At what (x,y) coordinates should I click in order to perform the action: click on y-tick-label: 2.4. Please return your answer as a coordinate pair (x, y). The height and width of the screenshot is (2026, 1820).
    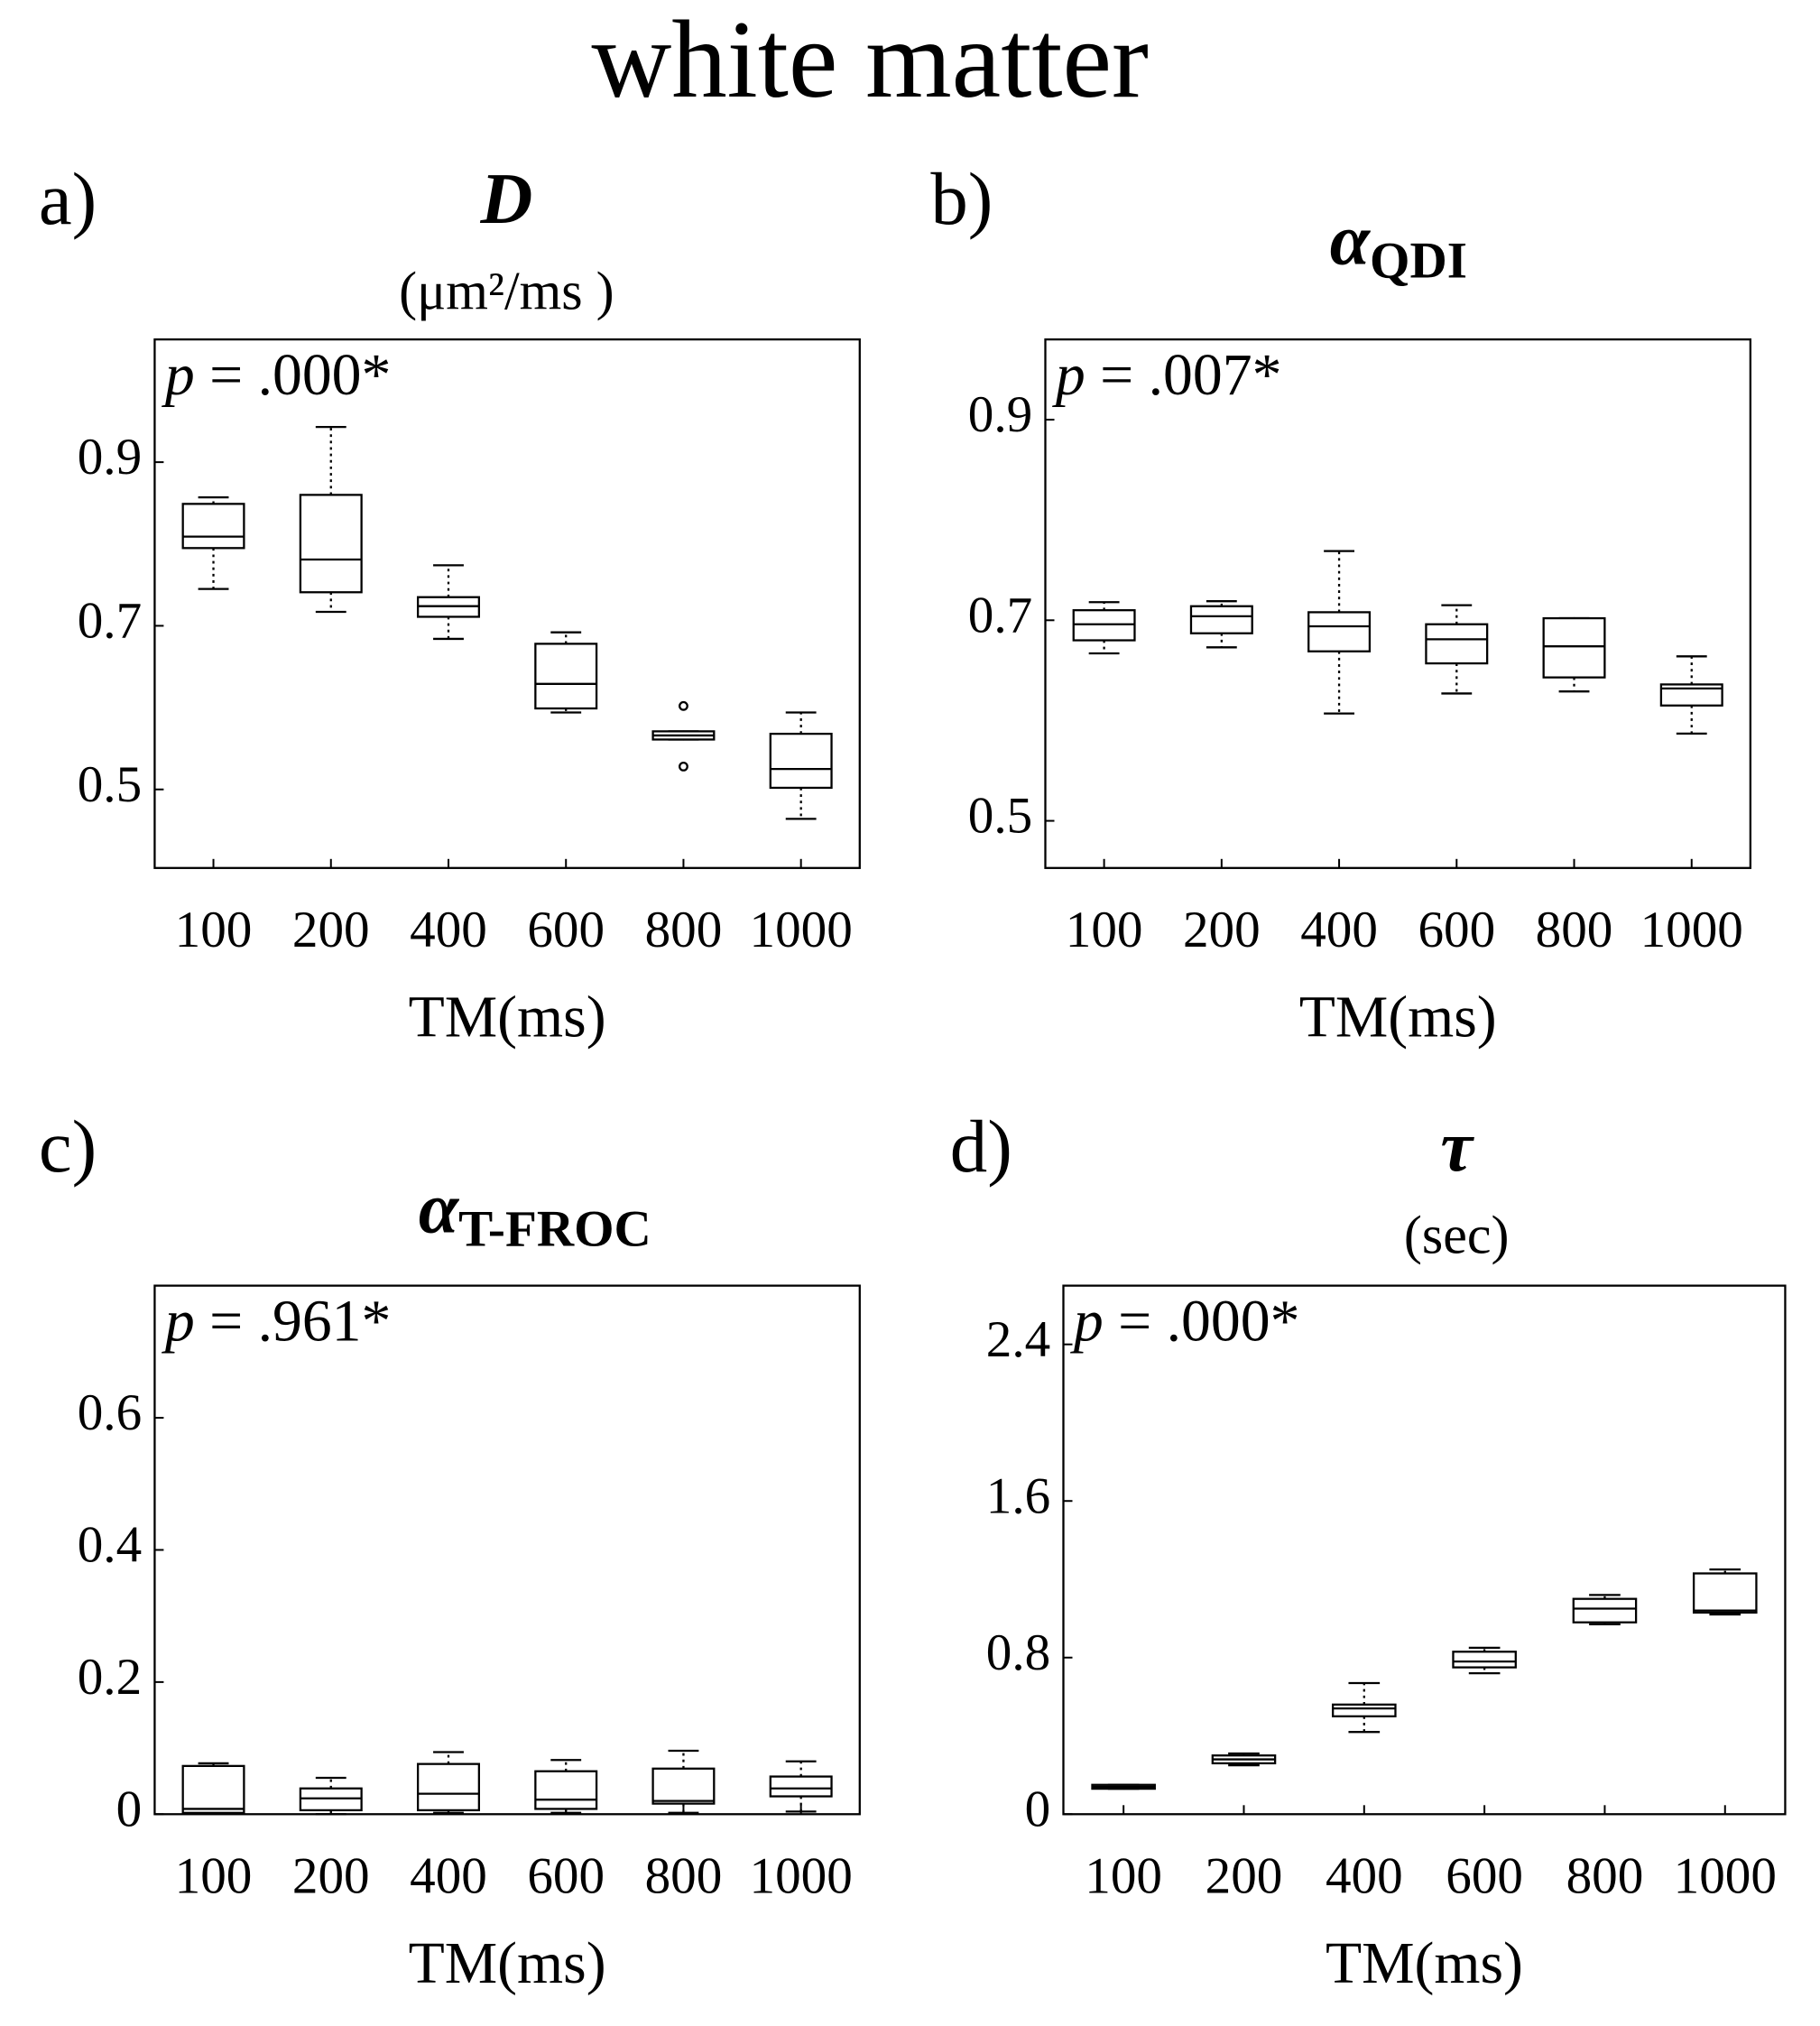
    Looking at the image, I should click on (1018, 1339).